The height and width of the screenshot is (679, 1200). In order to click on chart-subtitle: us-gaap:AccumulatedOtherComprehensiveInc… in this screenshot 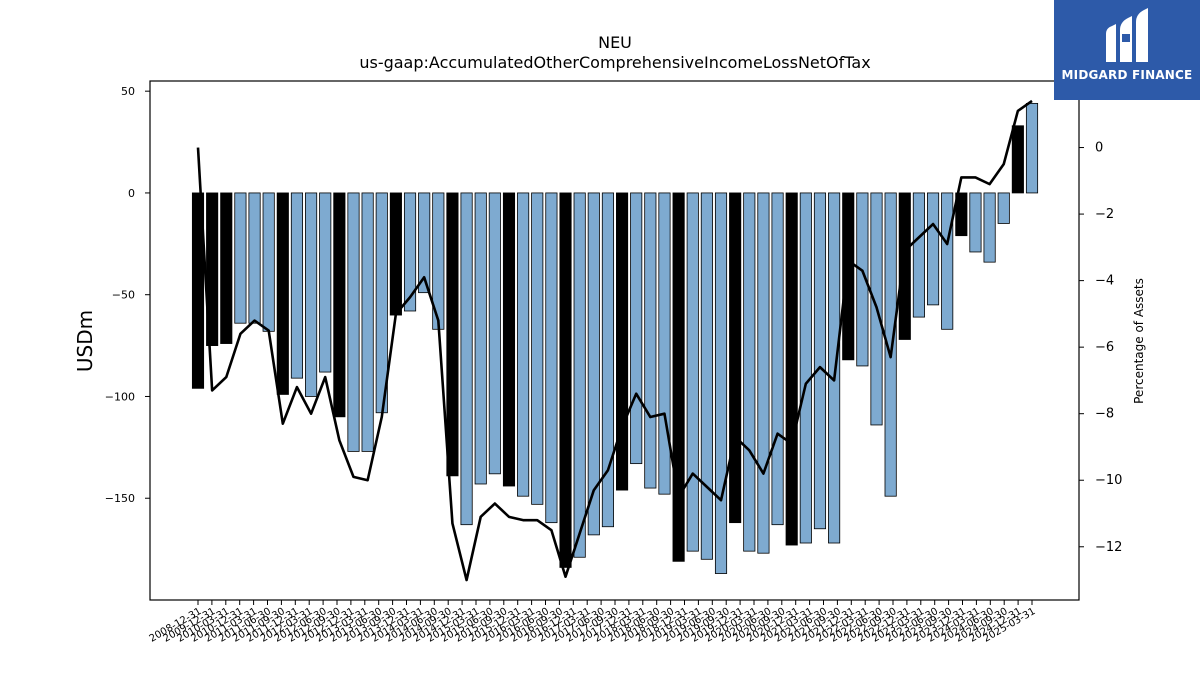, I will do `click(614, 62)`.